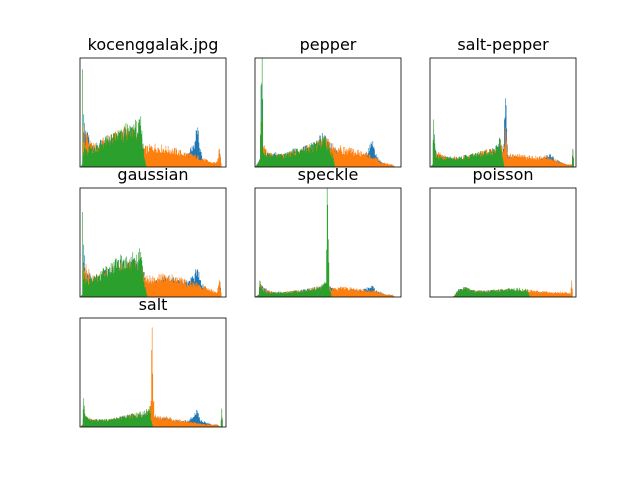 Image resolution: width=640 pixels, height=480 pixels. Describe the element at coordinates (503, 44) in the screenshot. I see `panel-title: salt-pepper` at that location.